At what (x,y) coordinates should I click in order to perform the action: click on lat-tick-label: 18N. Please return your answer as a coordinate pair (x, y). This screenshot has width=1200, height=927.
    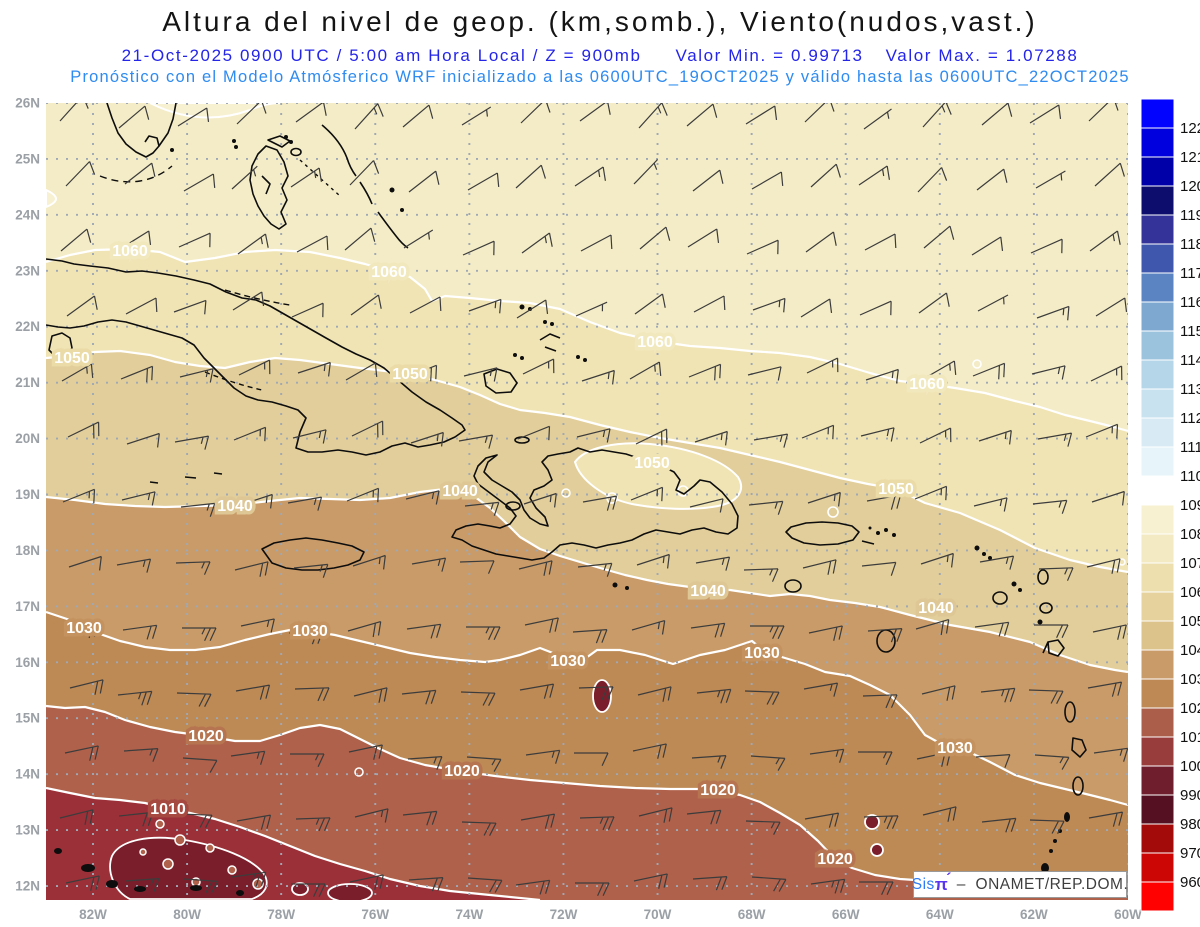
    Looking at the image, I should click on (27, 550).